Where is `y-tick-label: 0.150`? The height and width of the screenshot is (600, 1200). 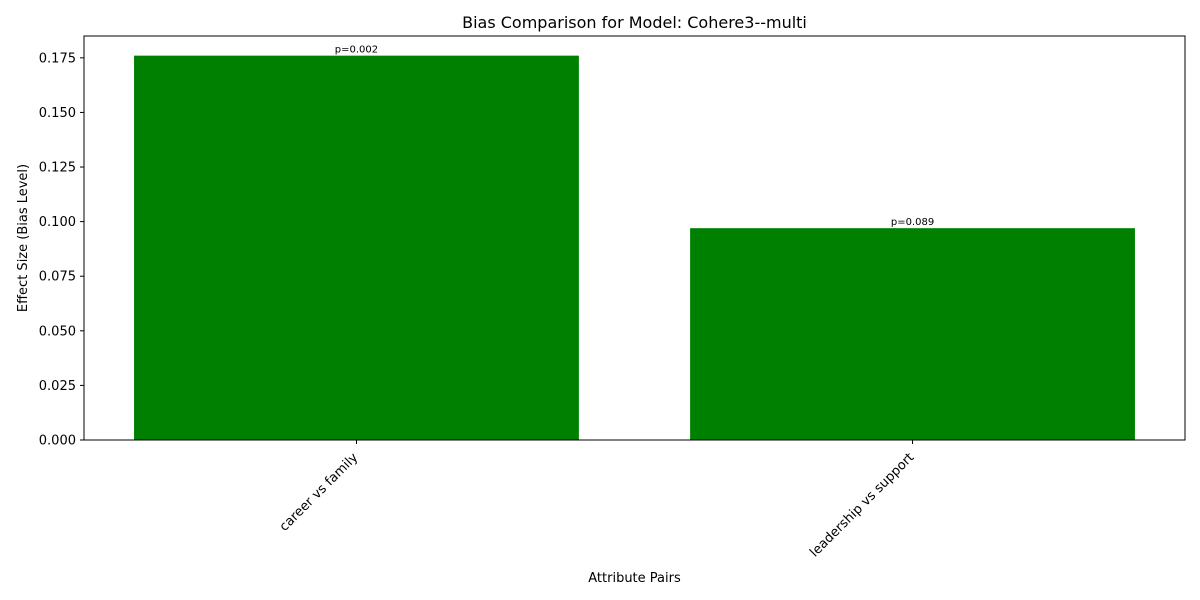 y-tick-label: 0.150 is located at coordinates (57, 113).